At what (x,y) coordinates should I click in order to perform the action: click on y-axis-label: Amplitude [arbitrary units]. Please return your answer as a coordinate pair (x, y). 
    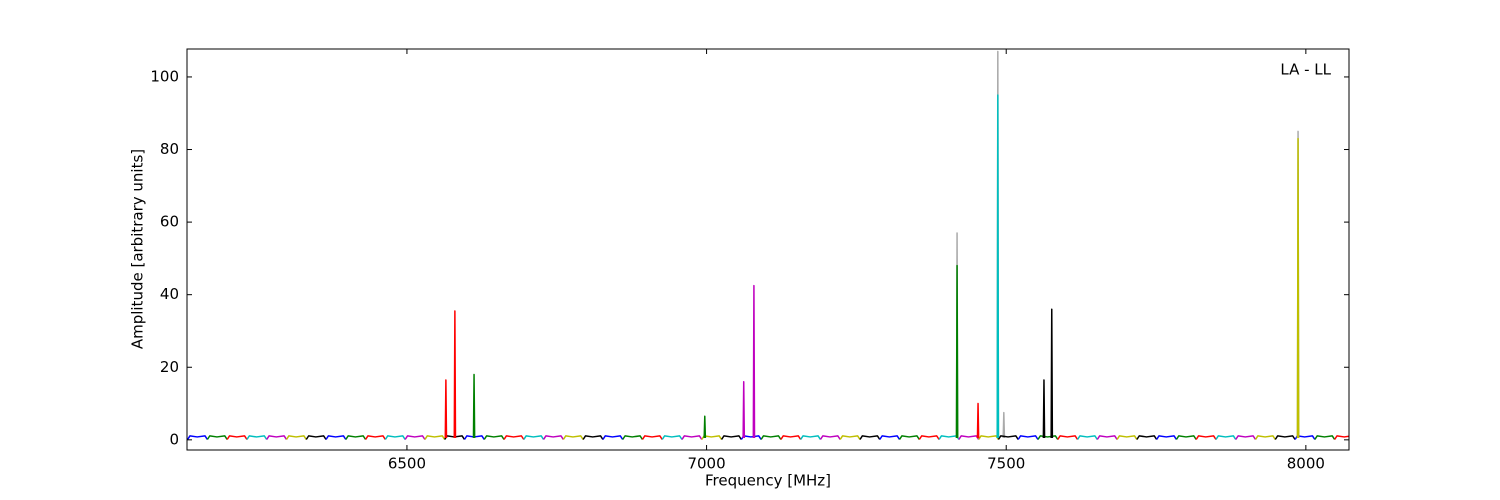
    Looking at the image, I should click on (138, 249).